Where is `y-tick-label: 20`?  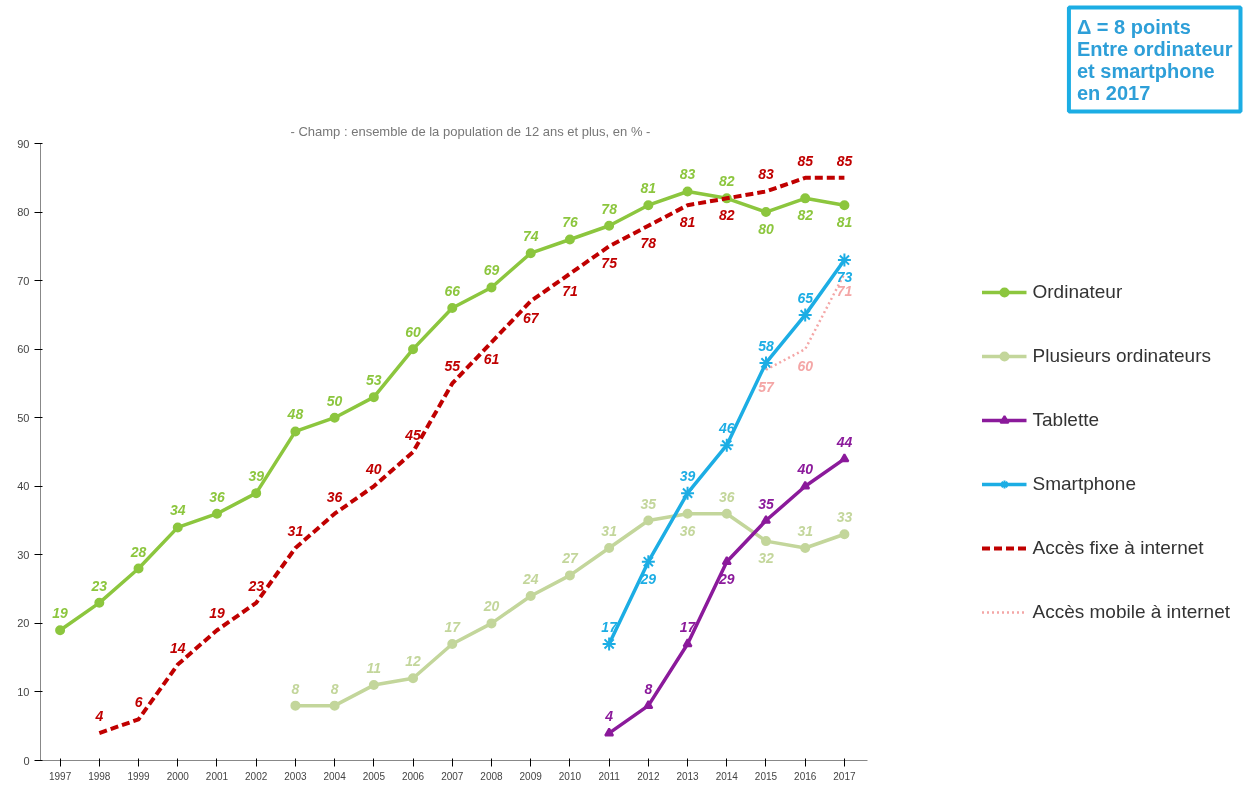
y-tick-label: 20 is located at coordinates (23, 623).